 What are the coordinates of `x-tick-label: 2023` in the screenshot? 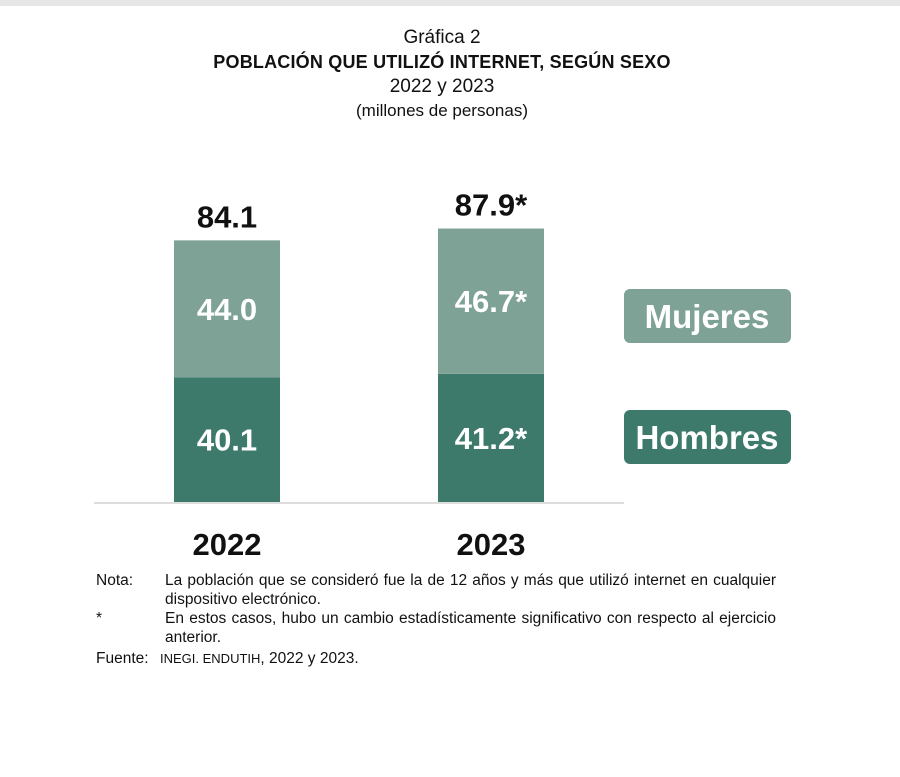 It's located at (491, 543).